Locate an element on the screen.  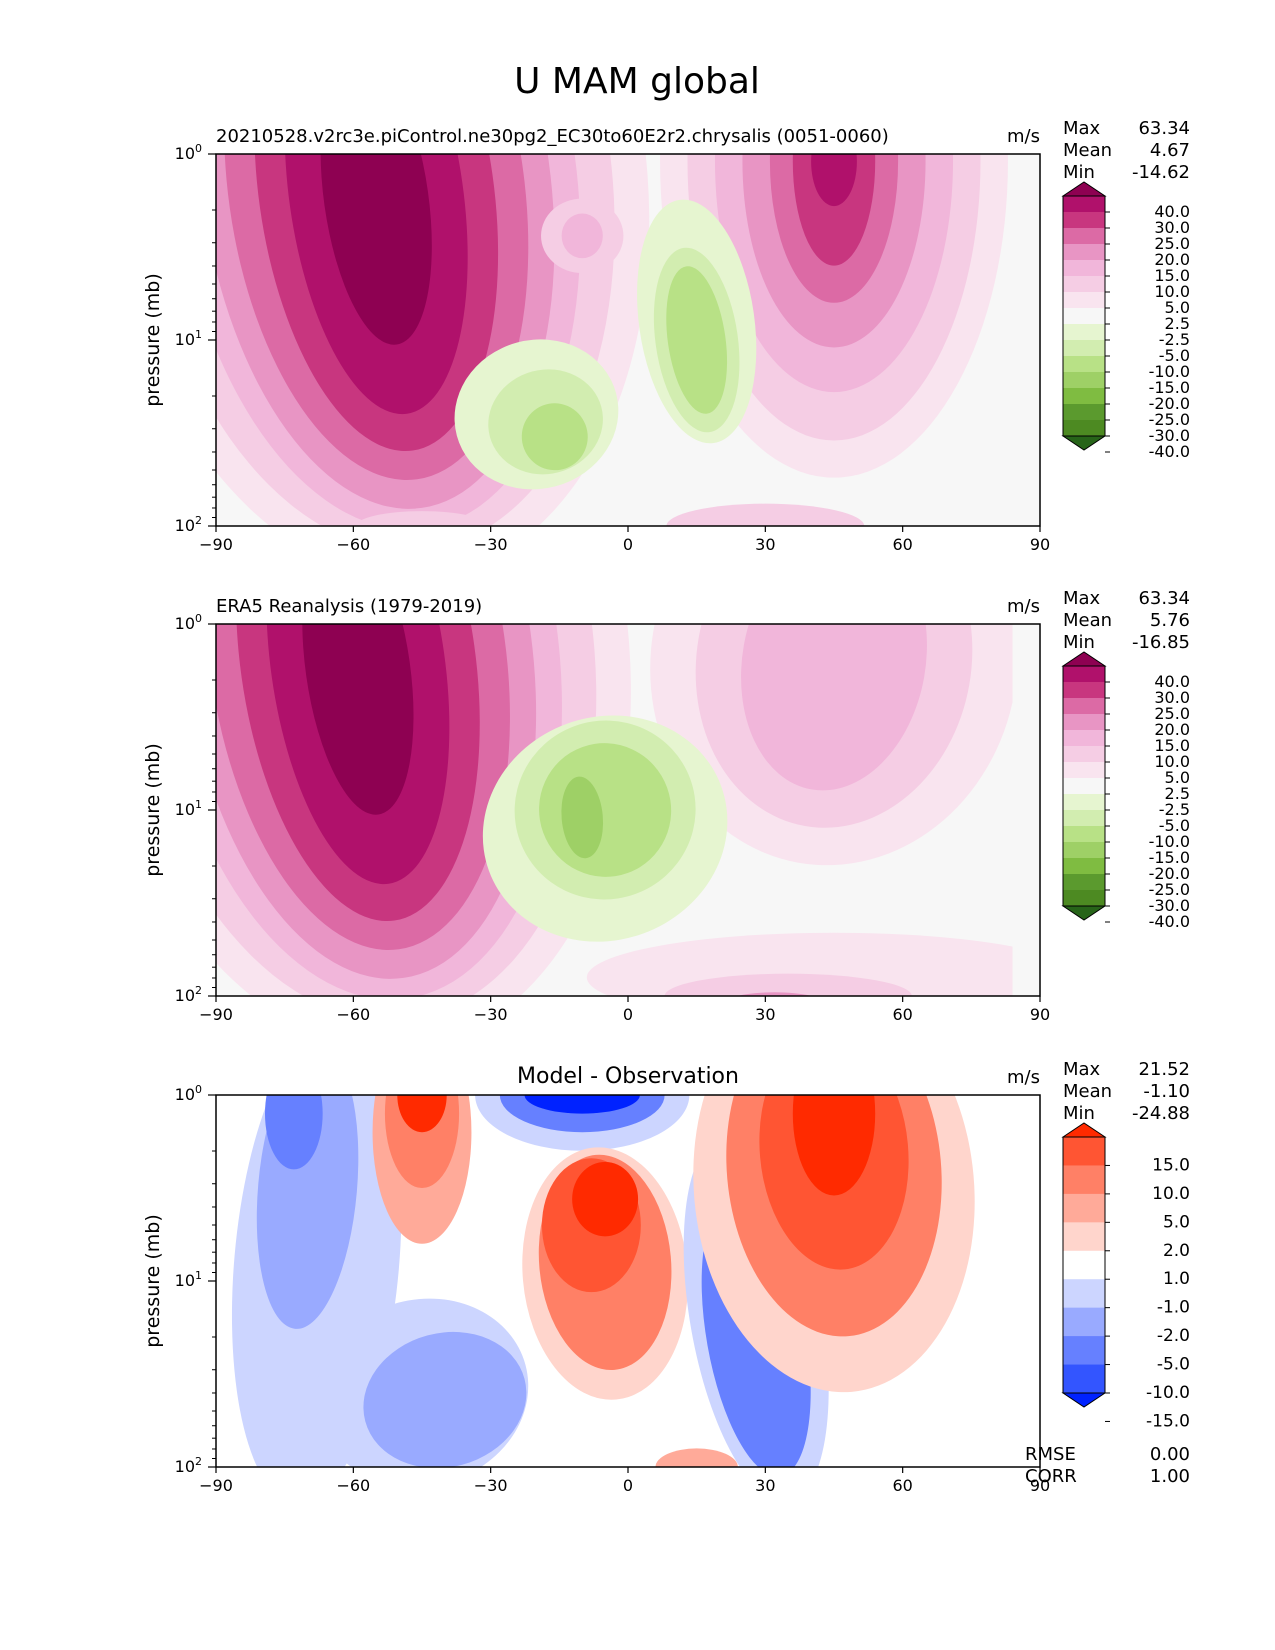
colorbar-label: 20.0 is located at coordinates (1172, 259).